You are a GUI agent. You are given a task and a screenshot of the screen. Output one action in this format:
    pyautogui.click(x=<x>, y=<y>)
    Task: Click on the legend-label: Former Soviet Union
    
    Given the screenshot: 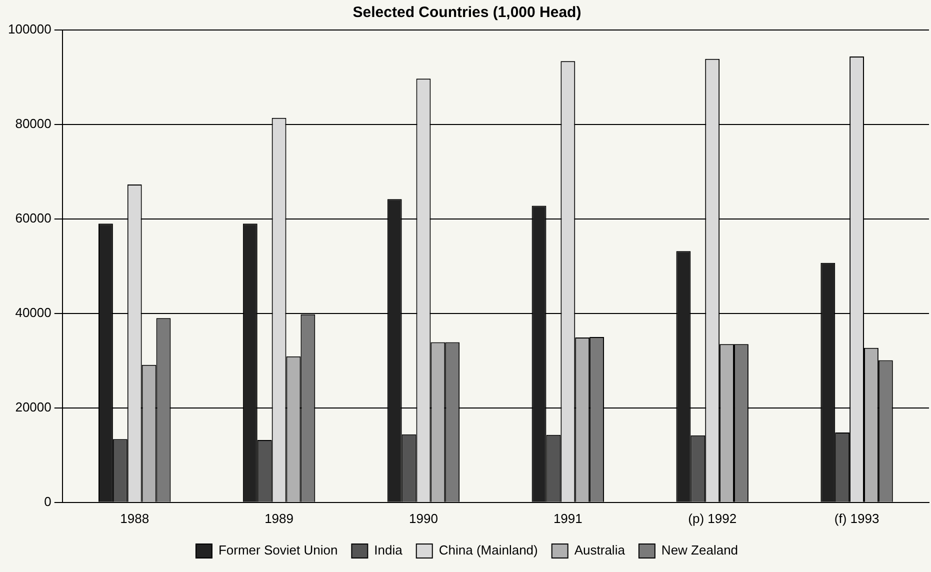 What is the action you would take?
    pyautogui.click(x=278, y=550)
    